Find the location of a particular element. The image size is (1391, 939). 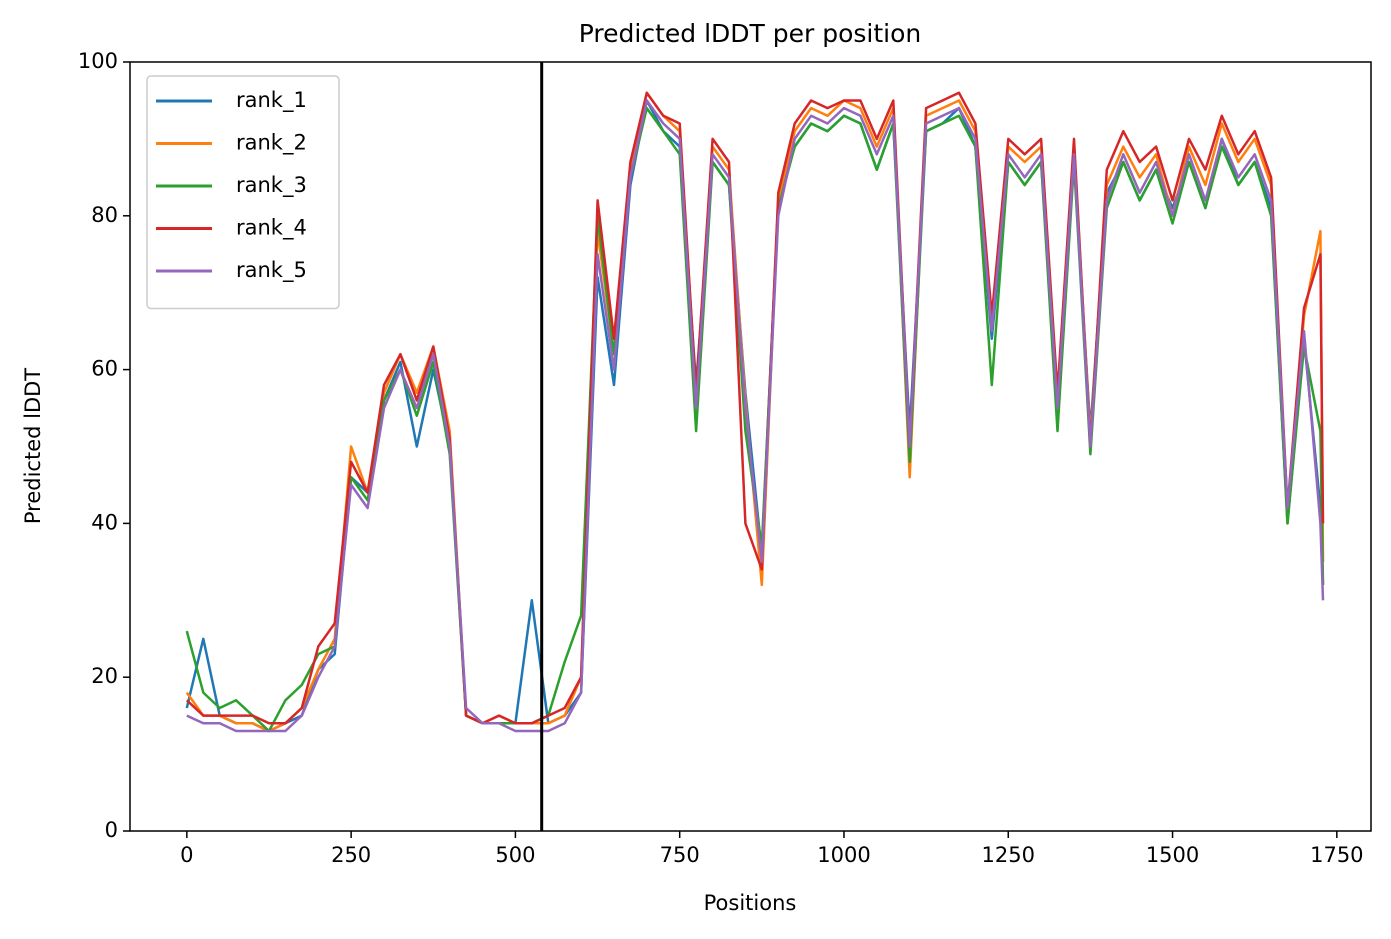

legend: rank_1 rank_2 rank_3 rank_4 rank_5 is located at coordinates (243, 192).